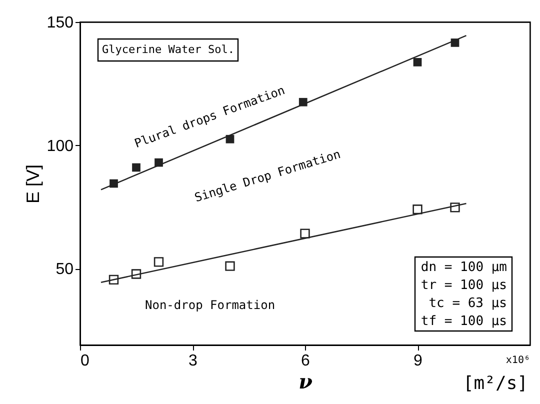 Image resolution: width=540 pixels, height=404 pixels. I want to click on y-axis-title: E [V], so click(32, 184).